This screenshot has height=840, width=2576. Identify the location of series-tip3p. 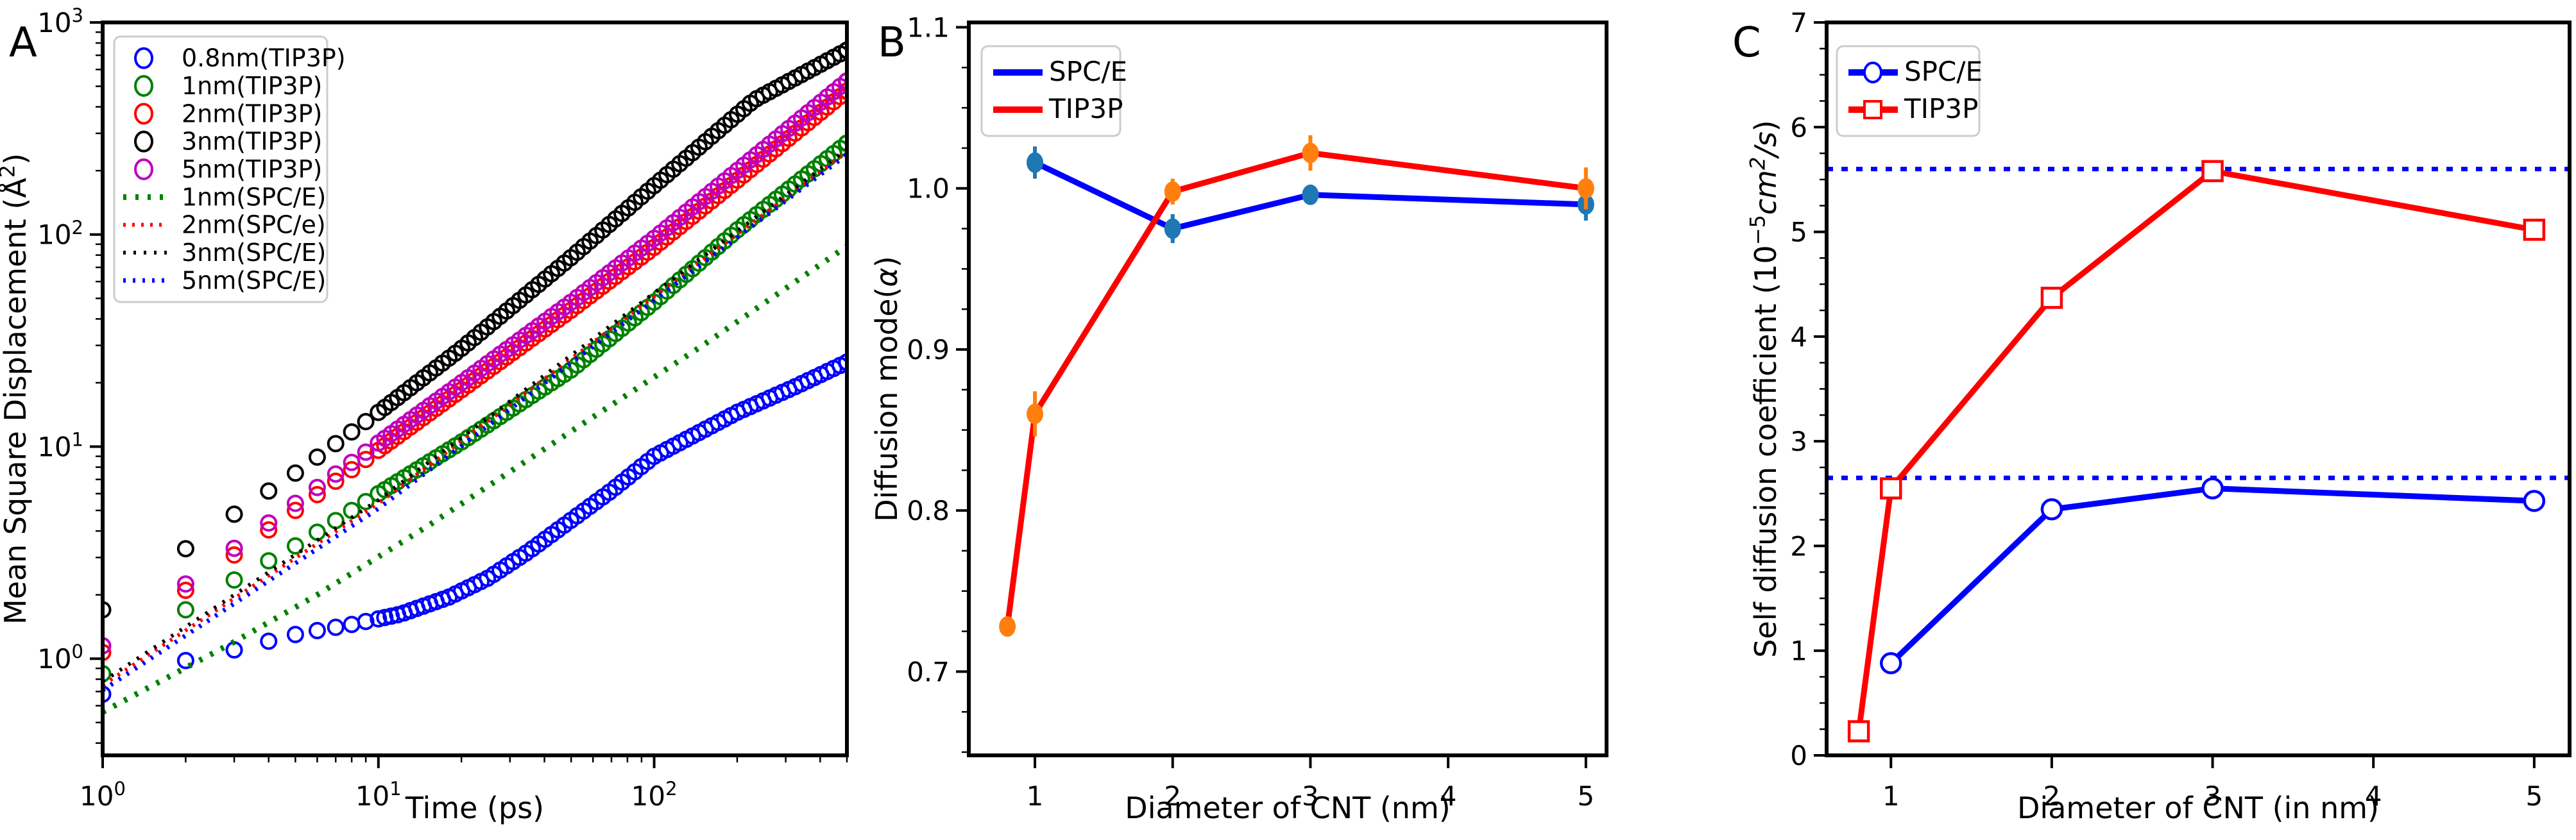
(1296, 386).